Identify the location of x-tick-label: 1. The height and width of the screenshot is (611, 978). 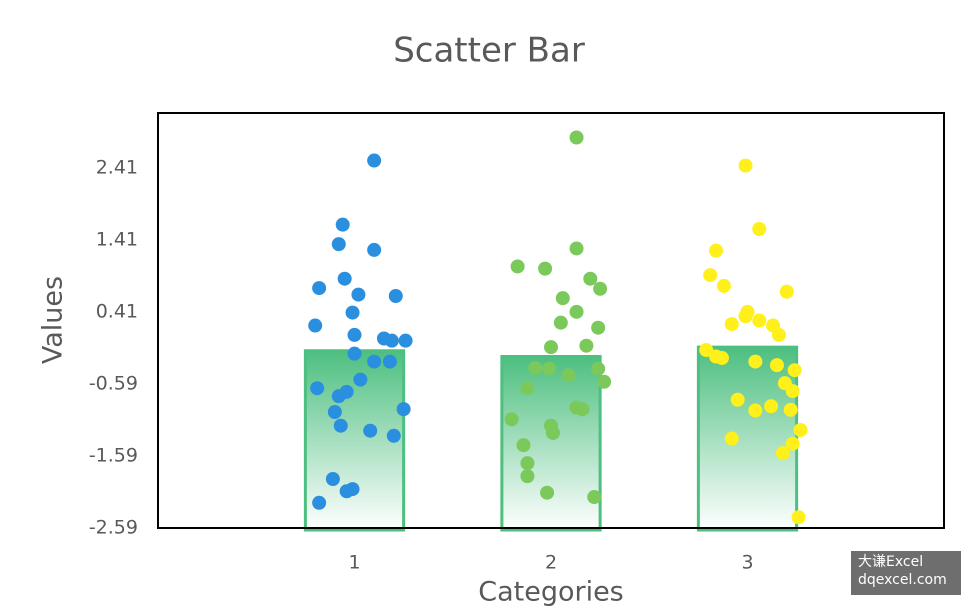
(354, 563).